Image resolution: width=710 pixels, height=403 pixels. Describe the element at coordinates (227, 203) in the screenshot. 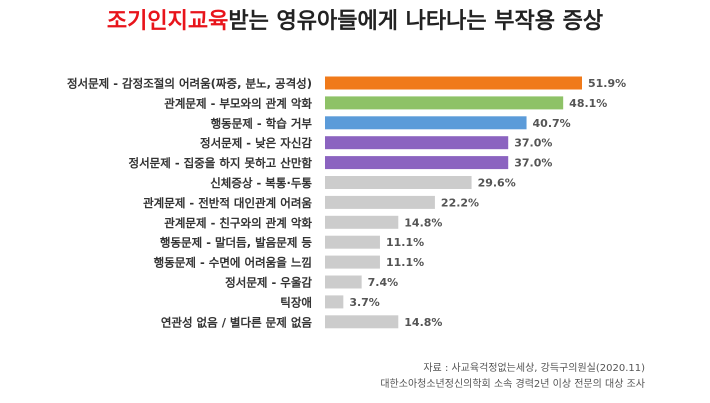

I see `category-label: 관계문제 - 전반적 대인관계 어려움` at that location.